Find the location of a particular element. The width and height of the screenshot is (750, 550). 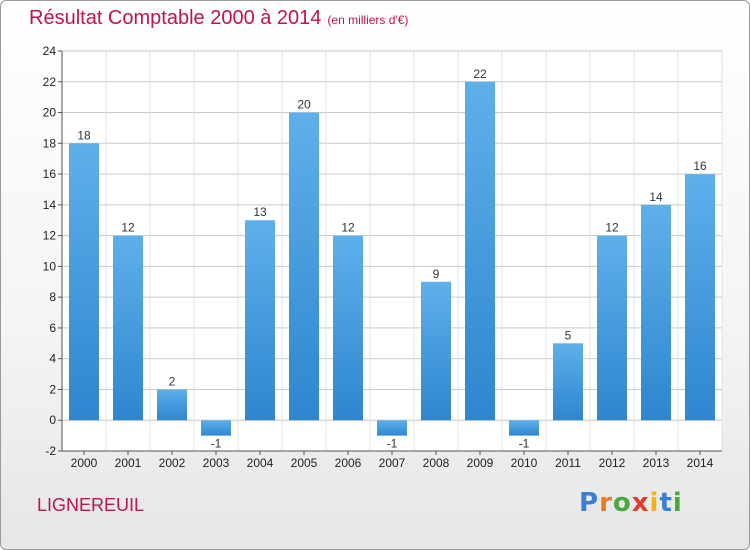

data-label: 2 is located at coordinates (172, 381).